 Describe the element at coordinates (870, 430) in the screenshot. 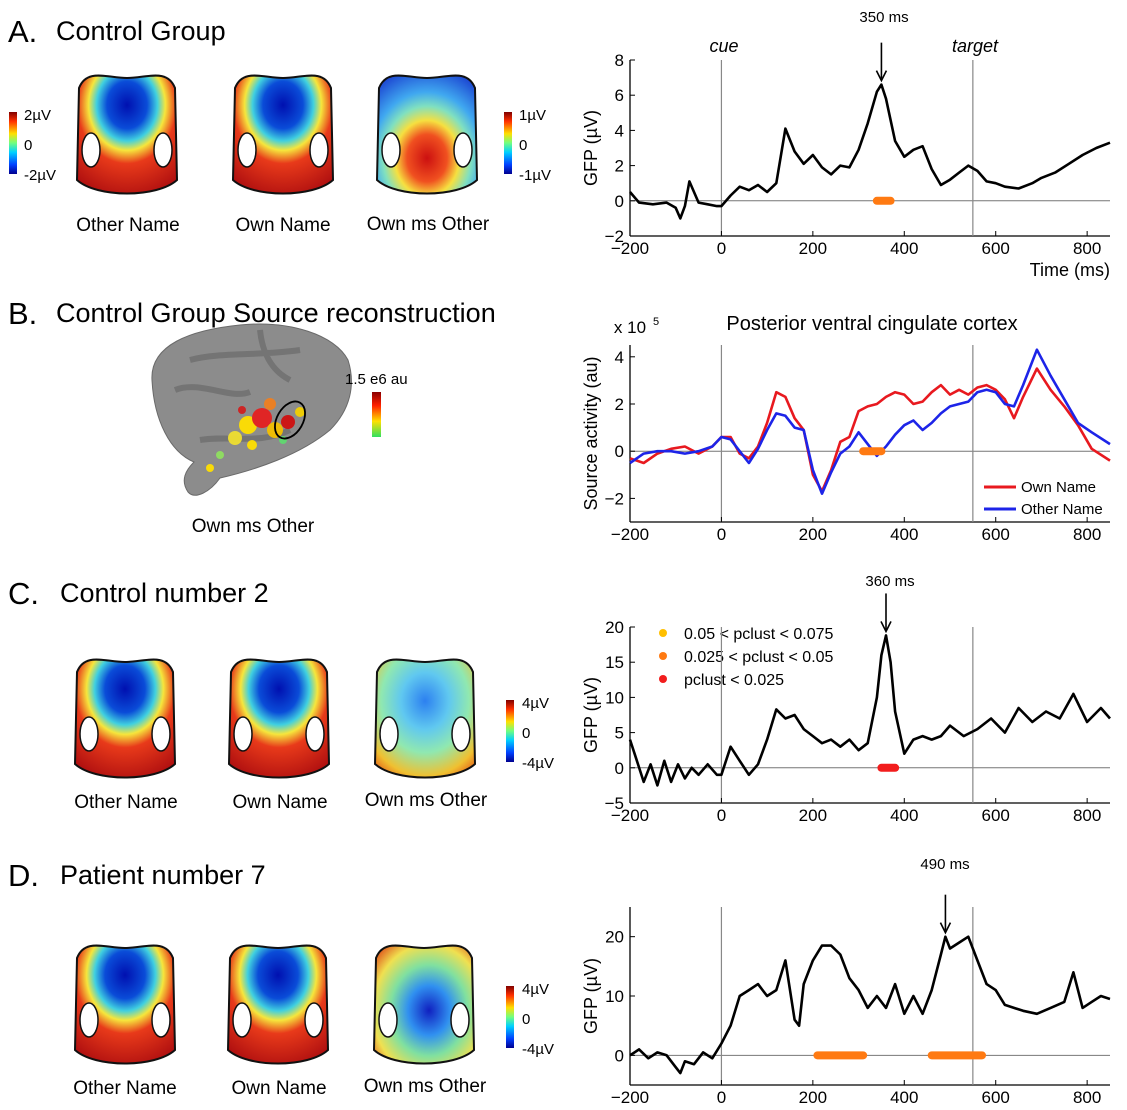

I see `series-line-own-name` at that location.